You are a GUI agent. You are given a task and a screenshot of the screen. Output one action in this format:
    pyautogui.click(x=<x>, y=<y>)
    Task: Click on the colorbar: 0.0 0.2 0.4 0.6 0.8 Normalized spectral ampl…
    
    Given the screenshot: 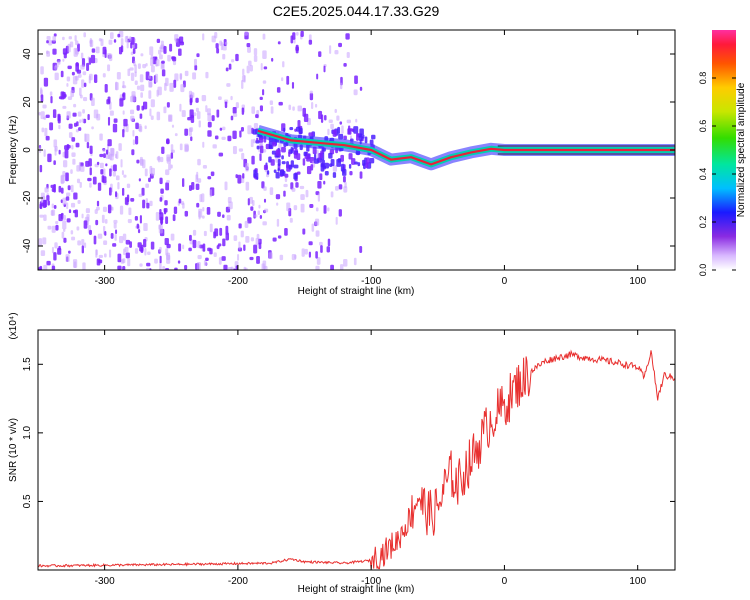 What is the action you would take?
    pyautogui.click(x=722, y=153)
    